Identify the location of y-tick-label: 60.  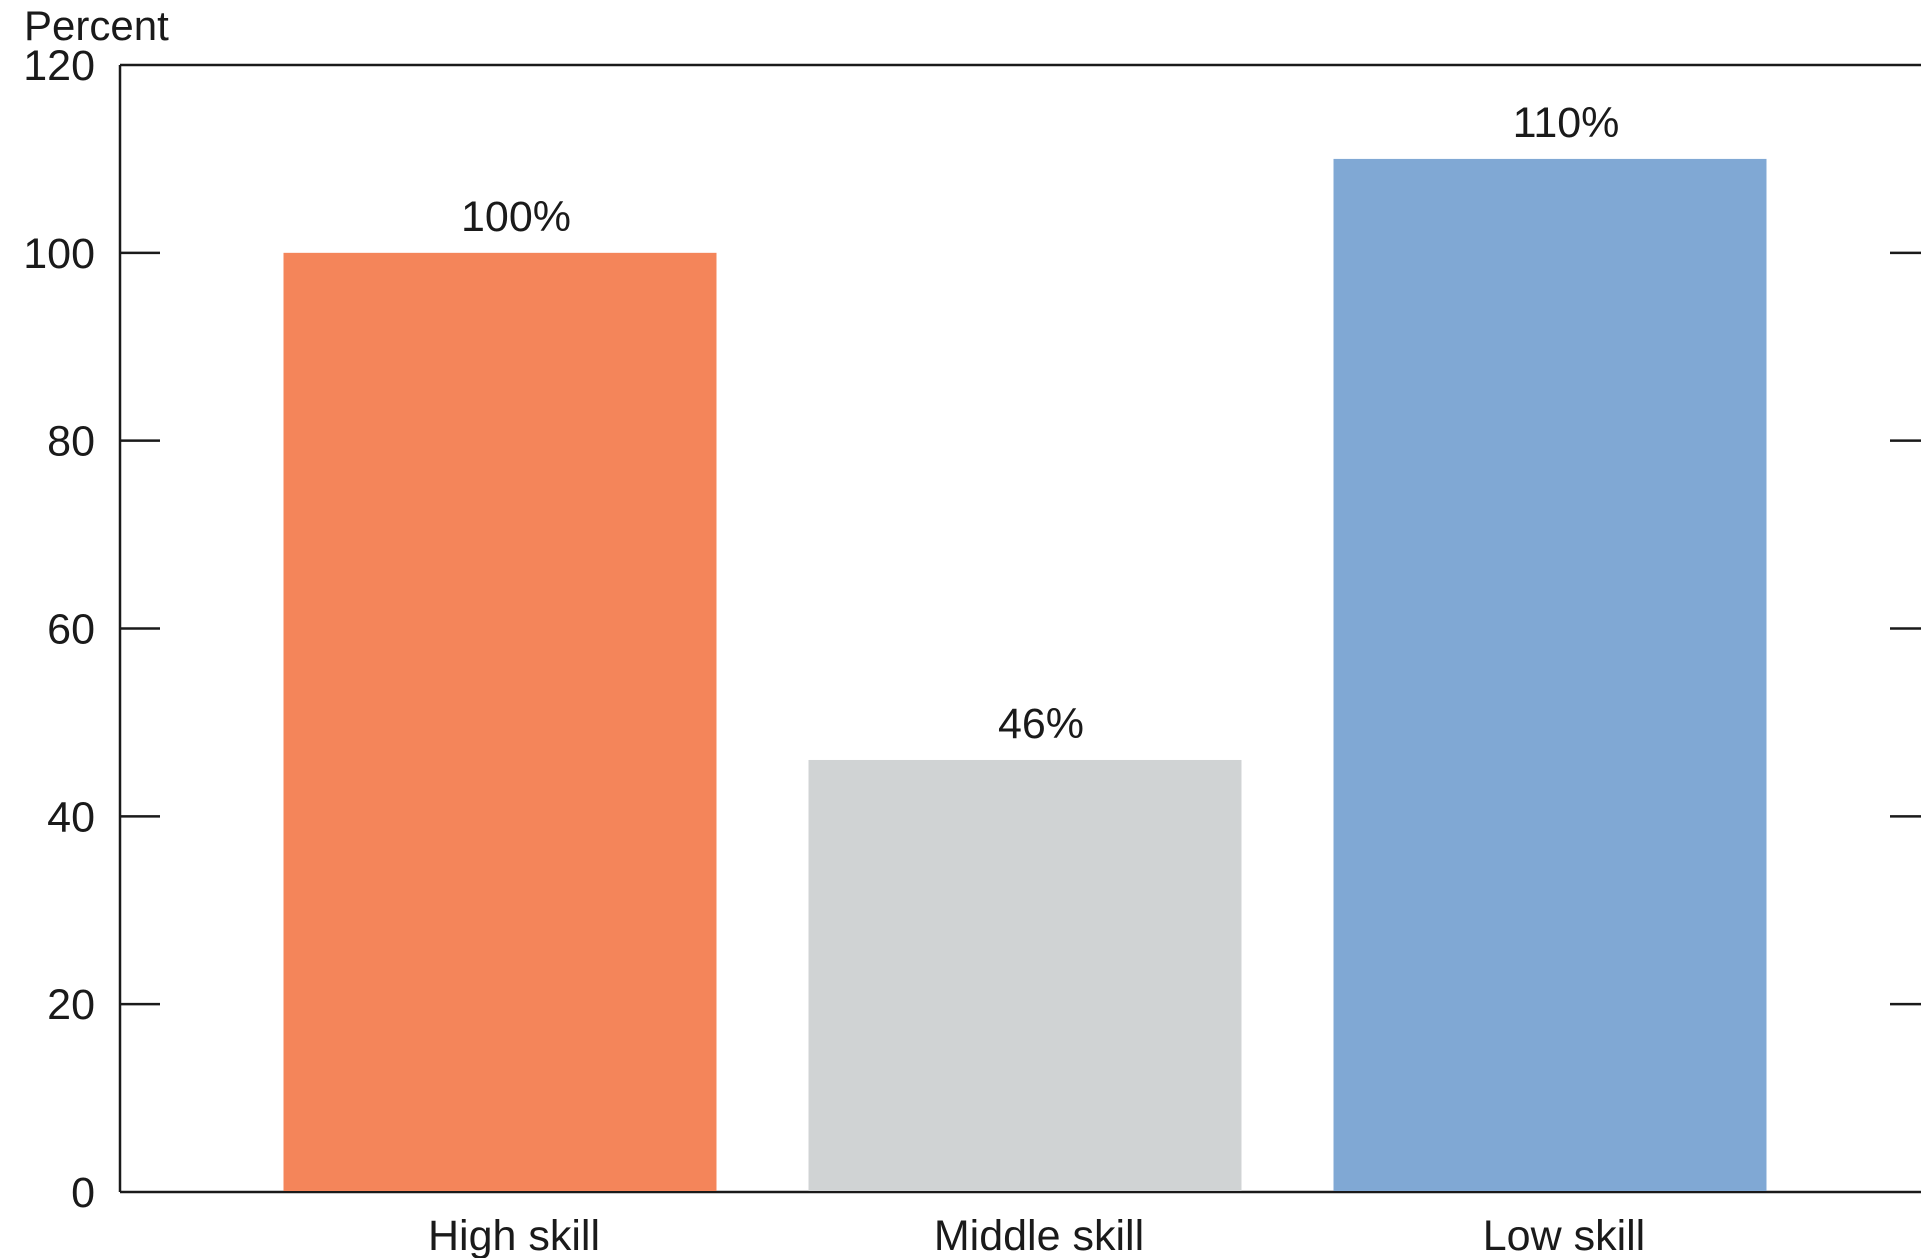
(71, 630).